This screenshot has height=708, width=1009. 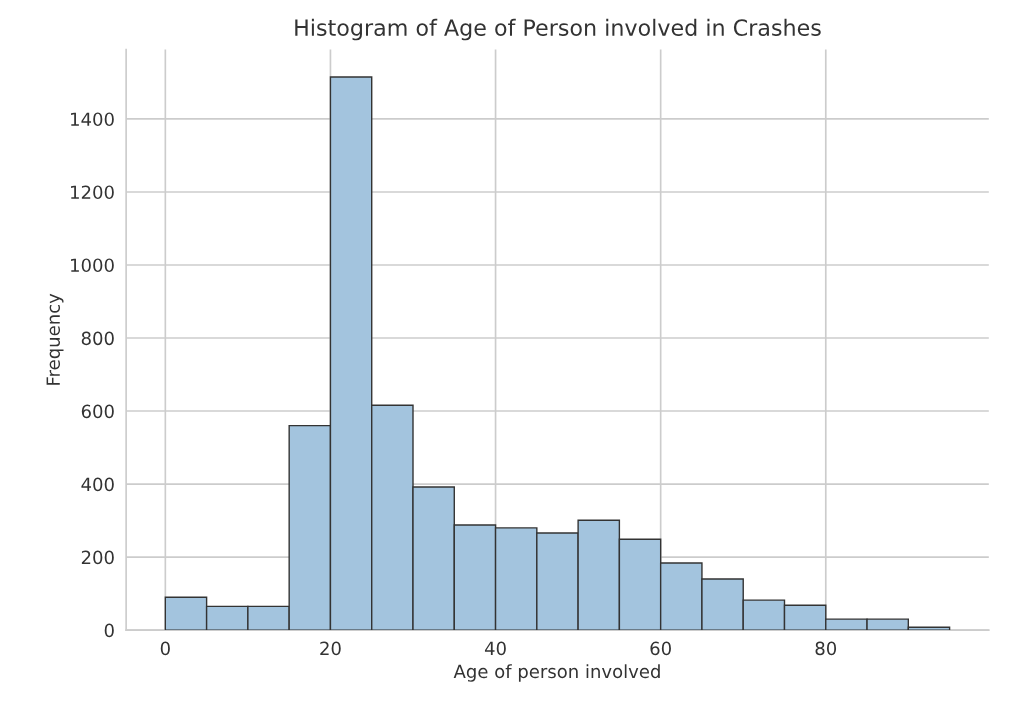 What do you see at coordinates (660, 648) in the screenshot?
I see `x-tick-label: 60` at bounding box center [660, 648].